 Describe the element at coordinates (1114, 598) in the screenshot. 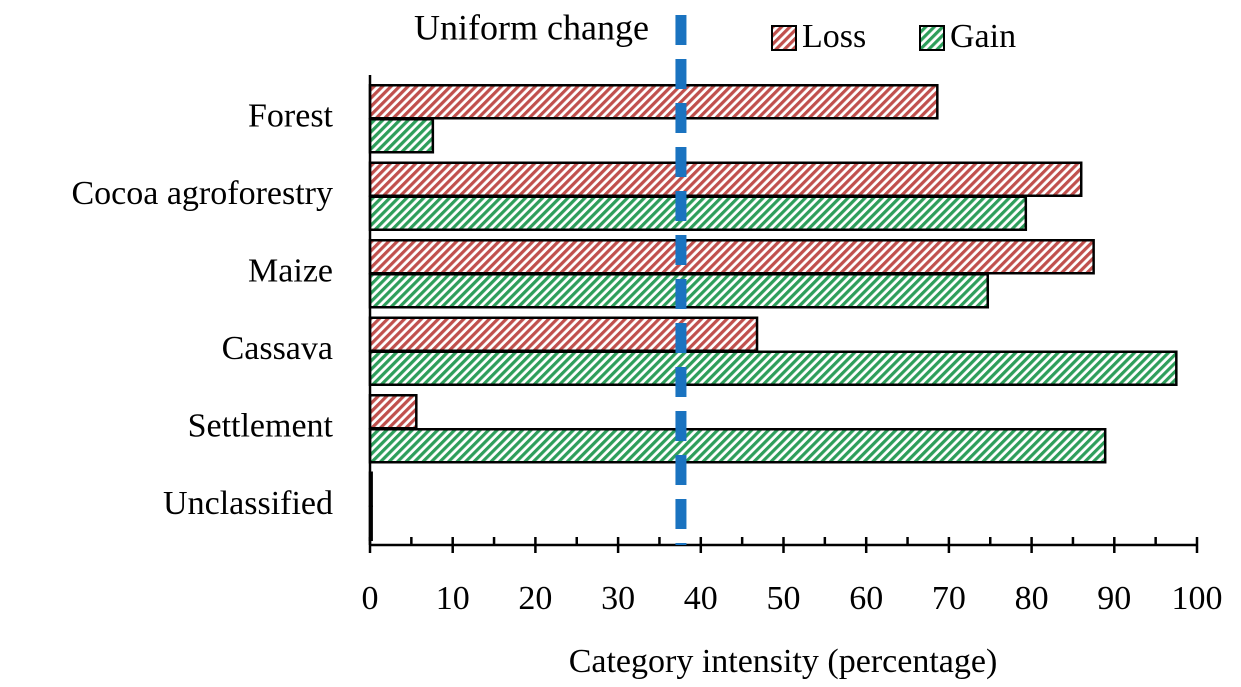

I see `x-tick-label: 90` at that location.